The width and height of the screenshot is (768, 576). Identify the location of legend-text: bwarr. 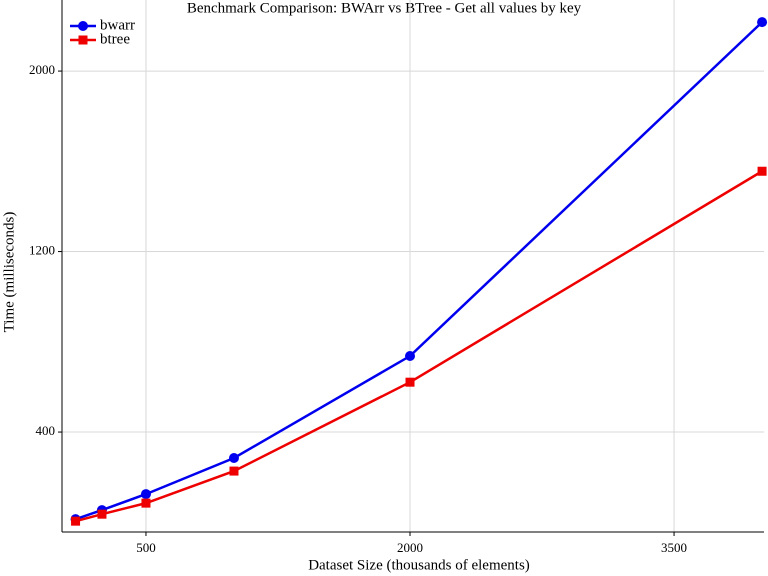
(117, 25).